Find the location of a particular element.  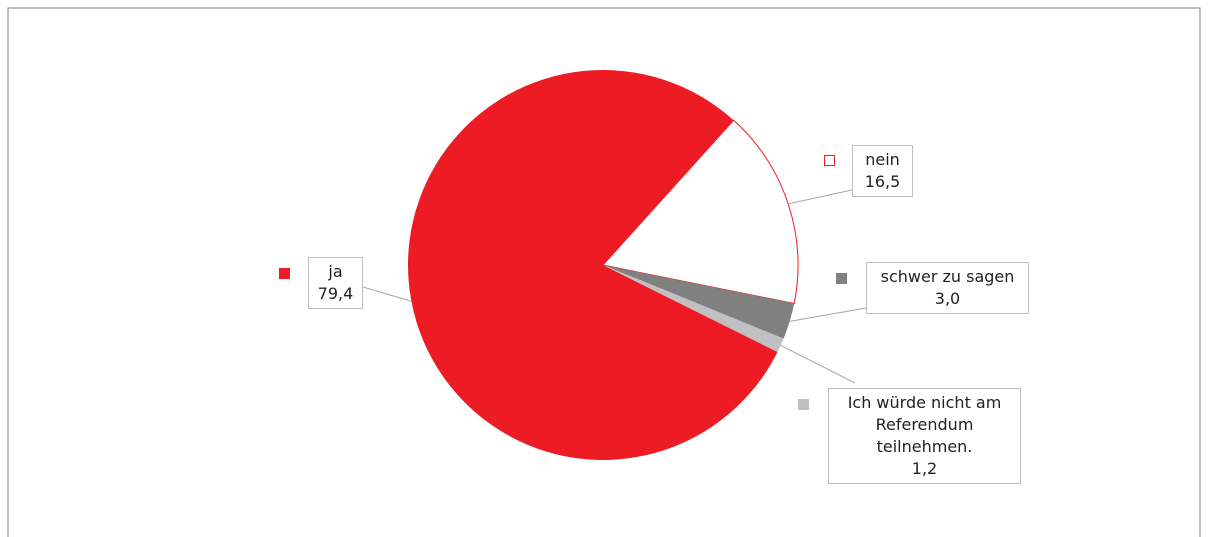

value-label: 1,2 is located at coordinates (924, 468).